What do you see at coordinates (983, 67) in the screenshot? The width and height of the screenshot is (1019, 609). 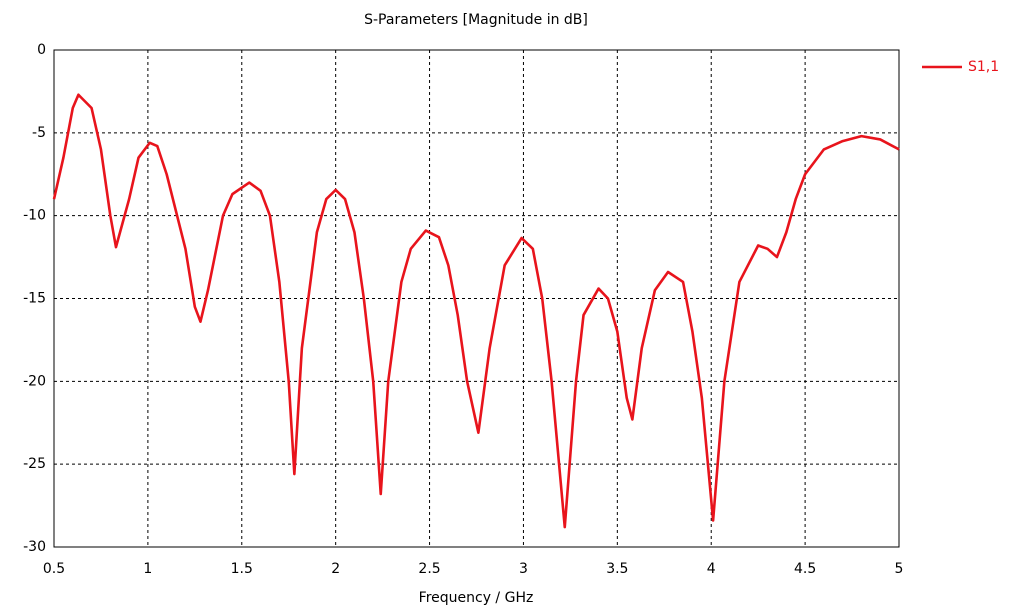 I see `legend-label: S1,1` at bounding box center [983, 67].